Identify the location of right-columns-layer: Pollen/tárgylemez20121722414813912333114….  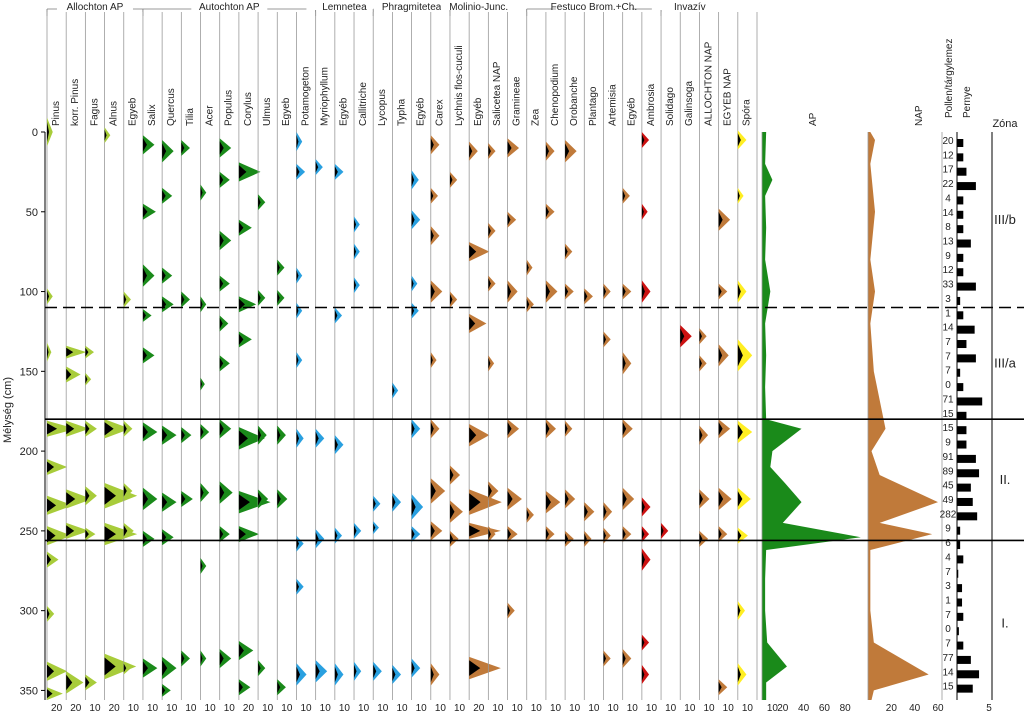
(979, 376).